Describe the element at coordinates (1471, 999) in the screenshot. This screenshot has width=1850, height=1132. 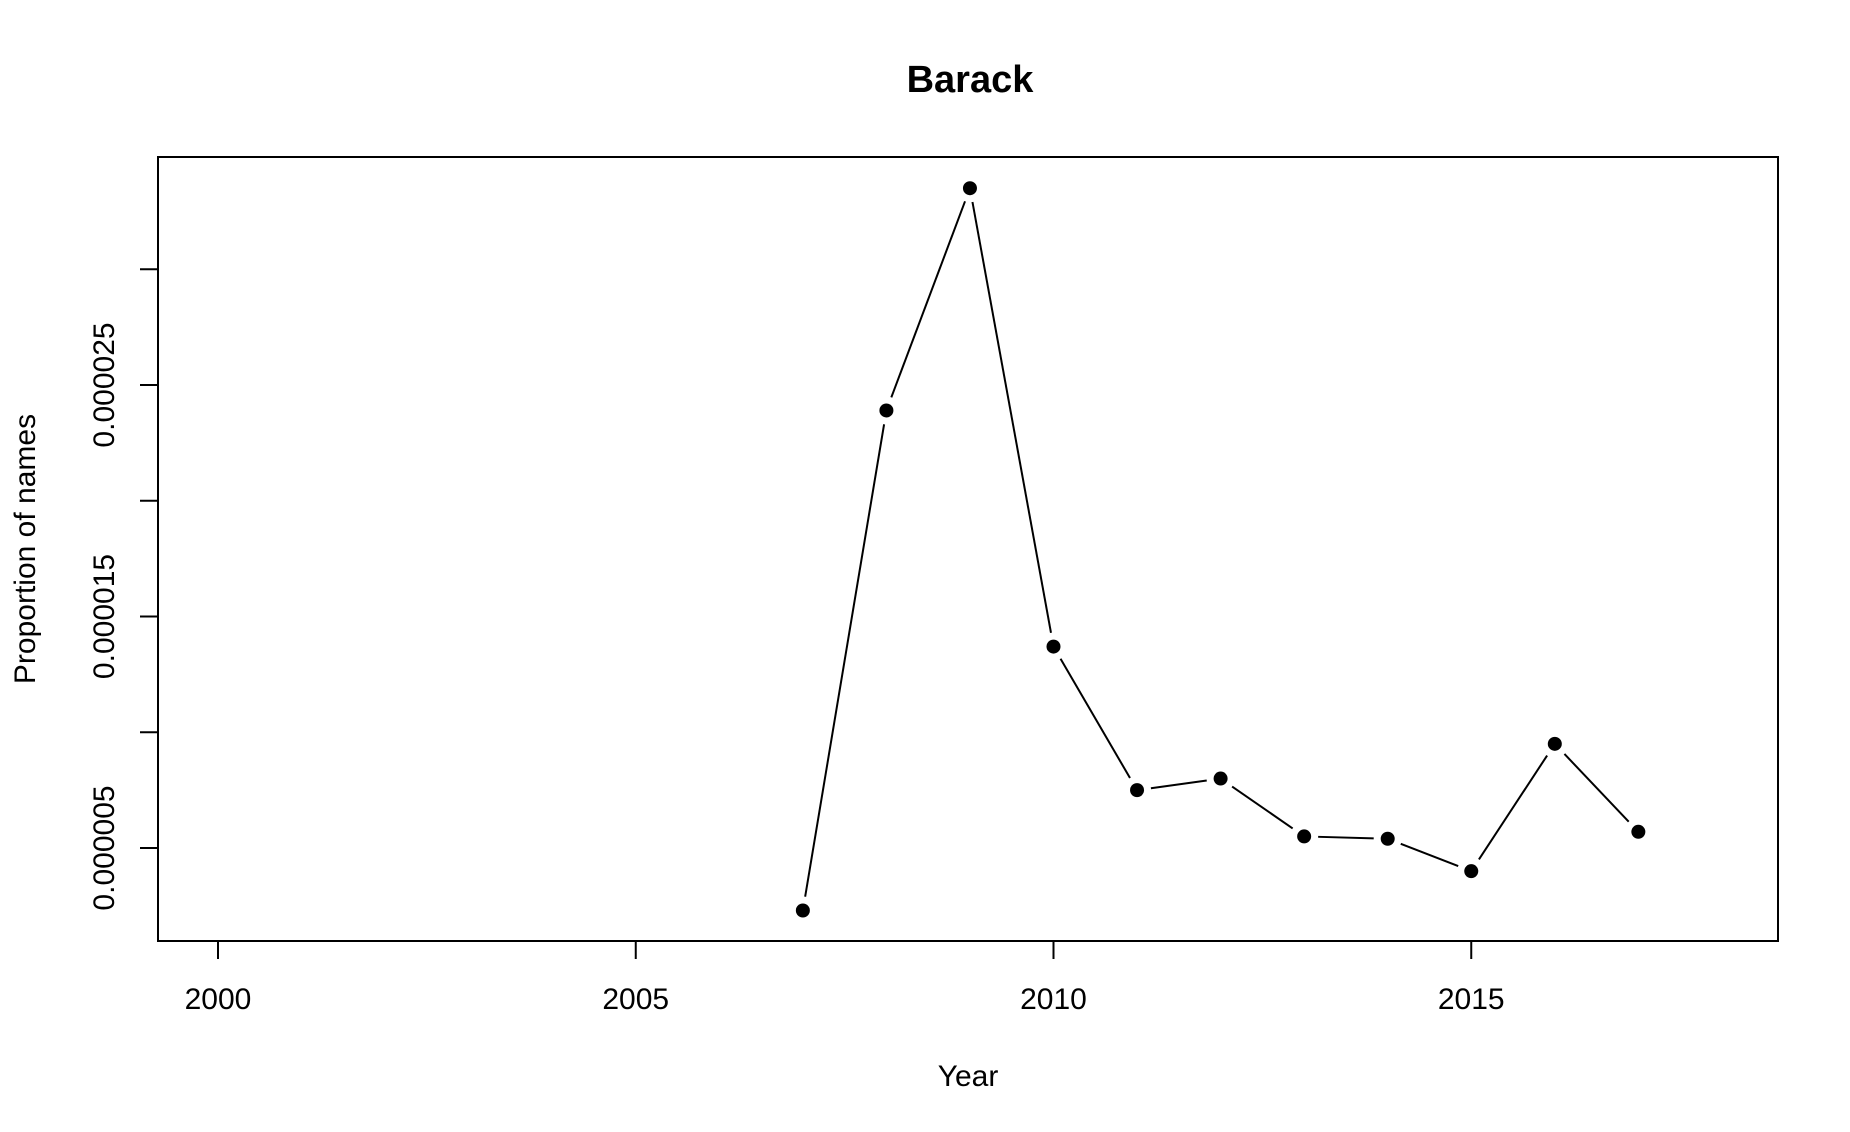
I see `x-tick-label-3: 2015` at that location.